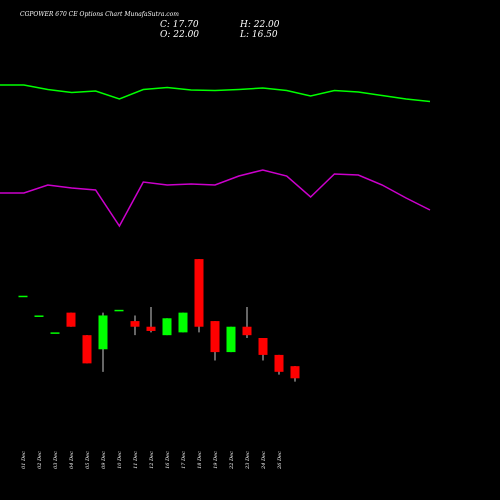 Image resolution: width=500 pixels, height=500 pixels. Describe the element at coordinates (215, 93) in the screenshot. I see `indicator-line-top` at that location.